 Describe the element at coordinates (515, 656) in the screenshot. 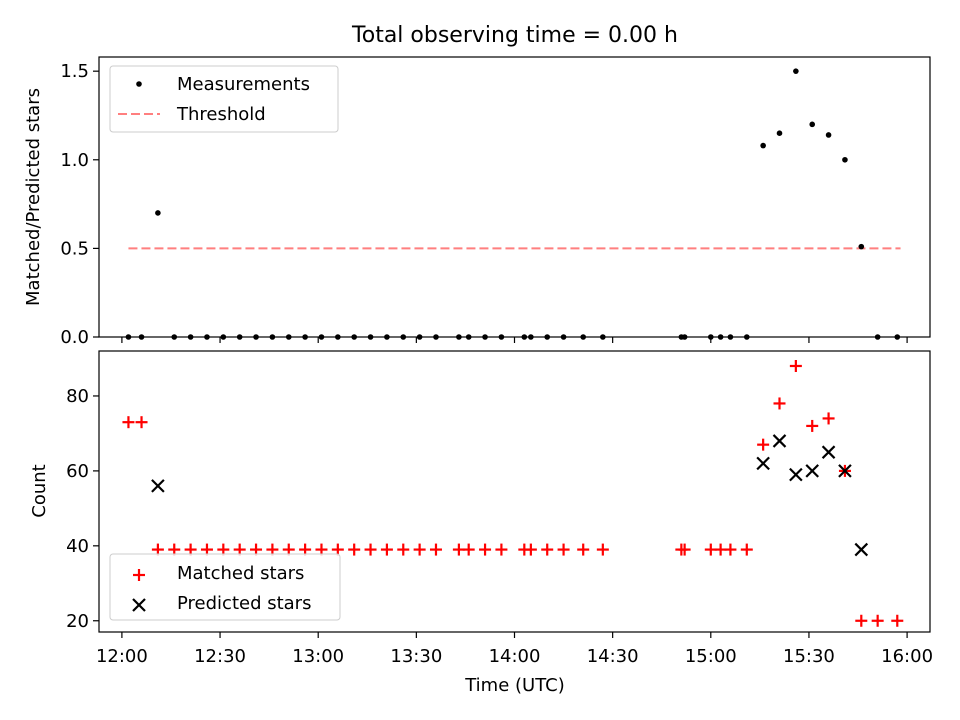

I see `count-x-tick-label: 14:00` at that location.